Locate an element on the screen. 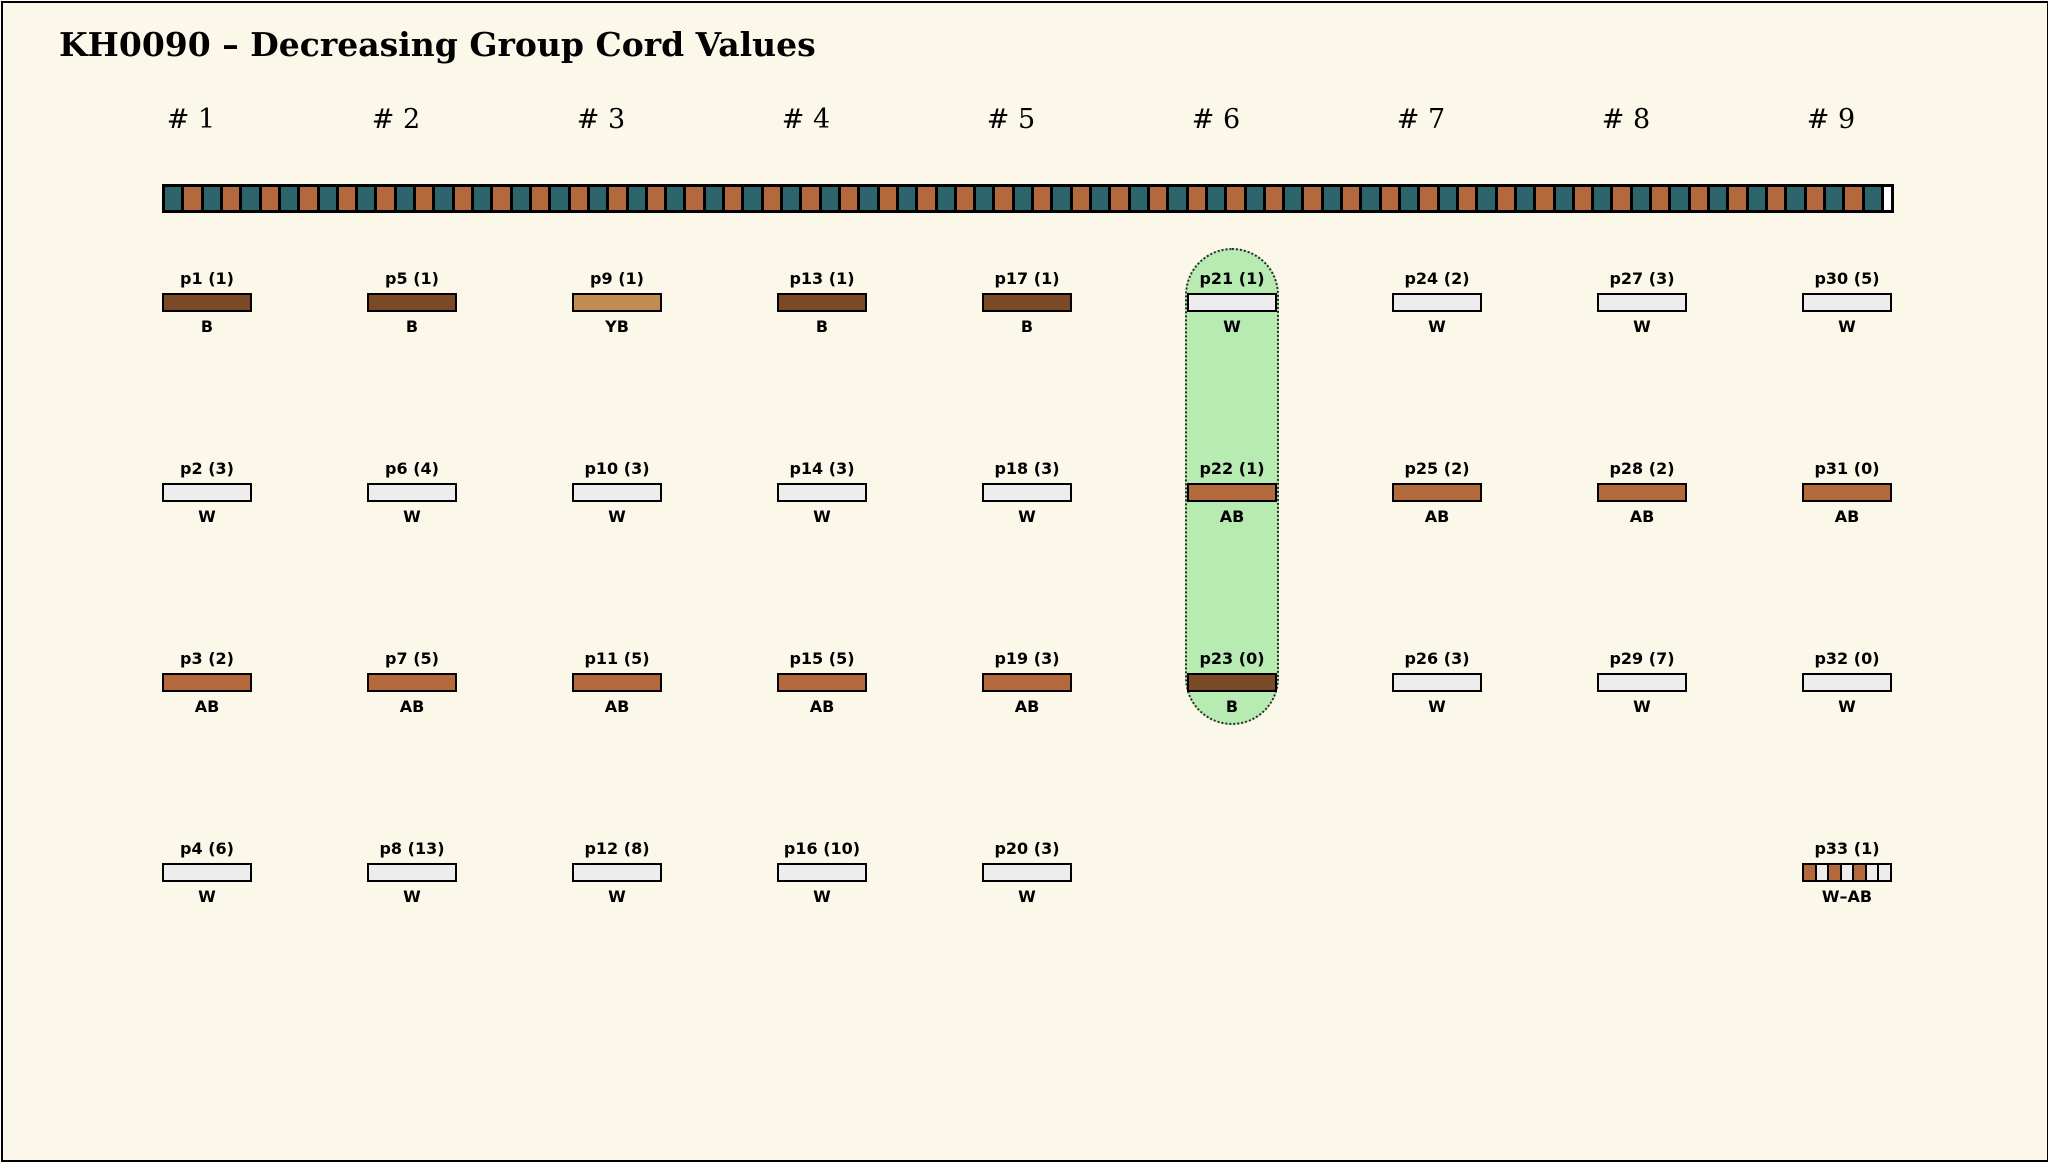 The image size is (2048, 1163). pattern-unit: p10 (3) W is located at coordinates (617, 493).